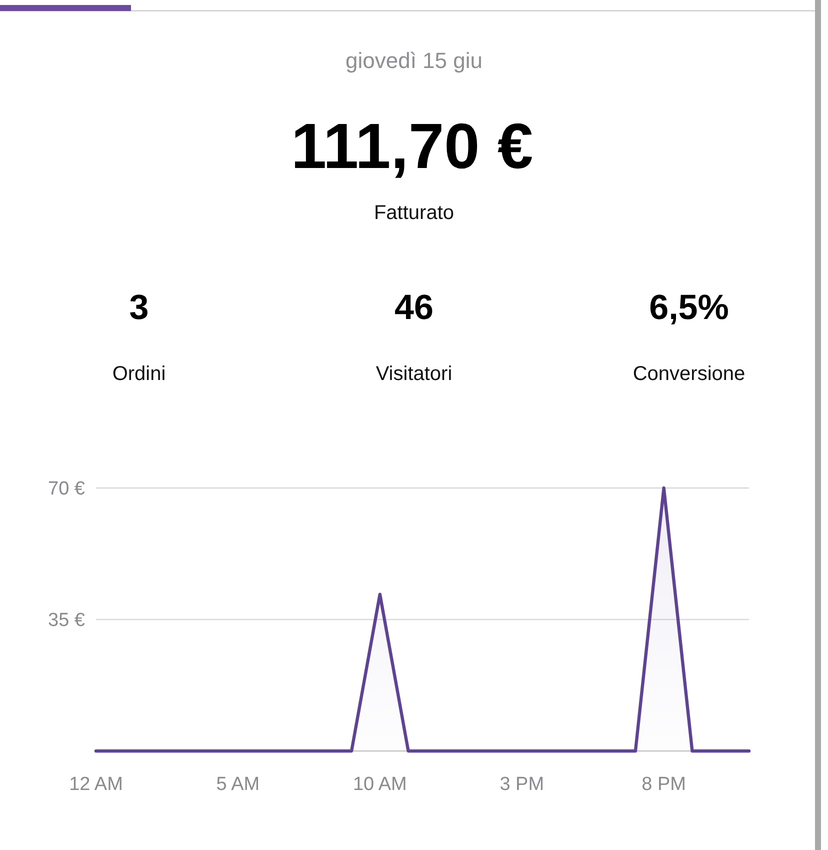 The width and height of the screenshot is (828, 850). I want to click on text: Ordini, so click(139, 374).